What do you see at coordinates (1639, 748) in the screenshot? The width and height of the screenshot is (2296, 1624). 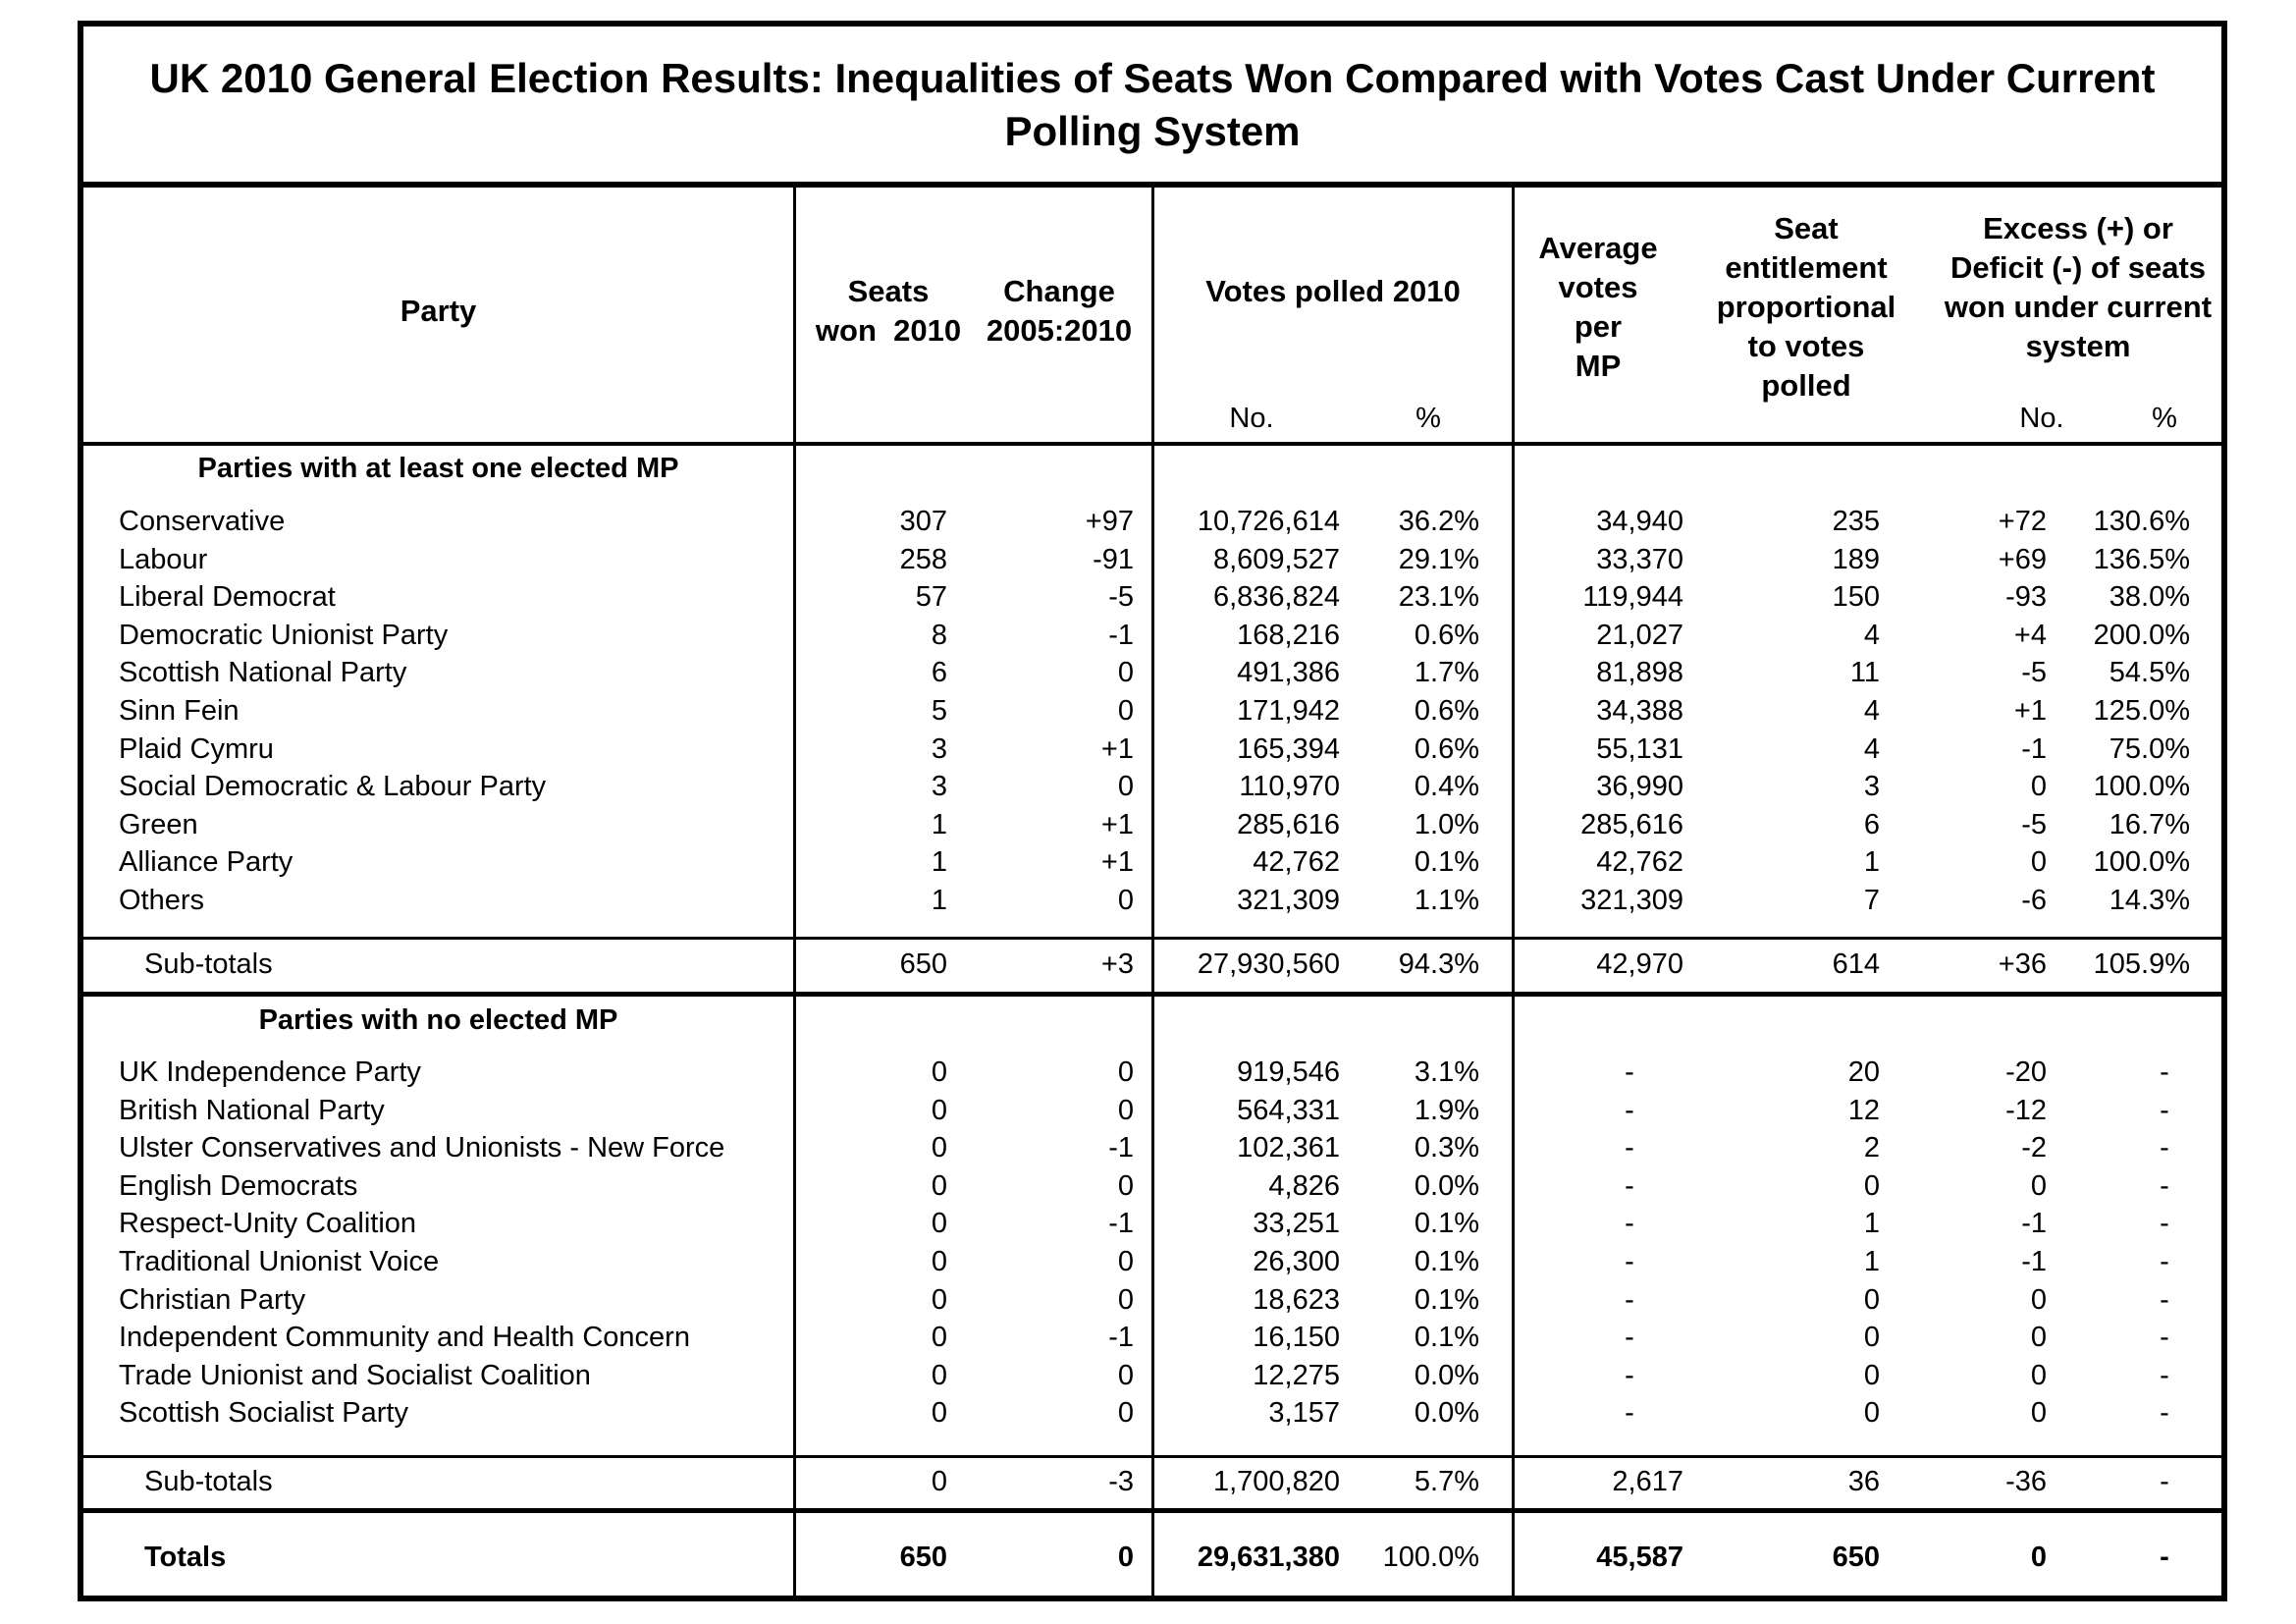 I see `cell-average: 55,131` at bounding box center [1639, 748].